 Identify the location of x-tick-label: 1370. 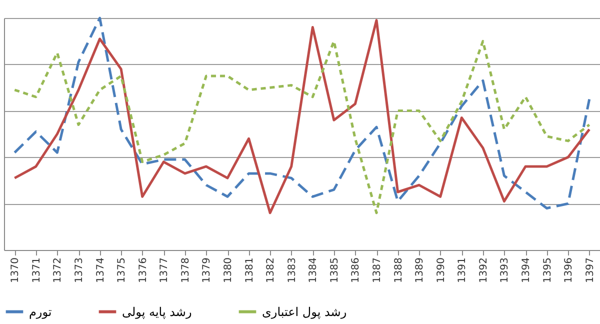
(16, 270).